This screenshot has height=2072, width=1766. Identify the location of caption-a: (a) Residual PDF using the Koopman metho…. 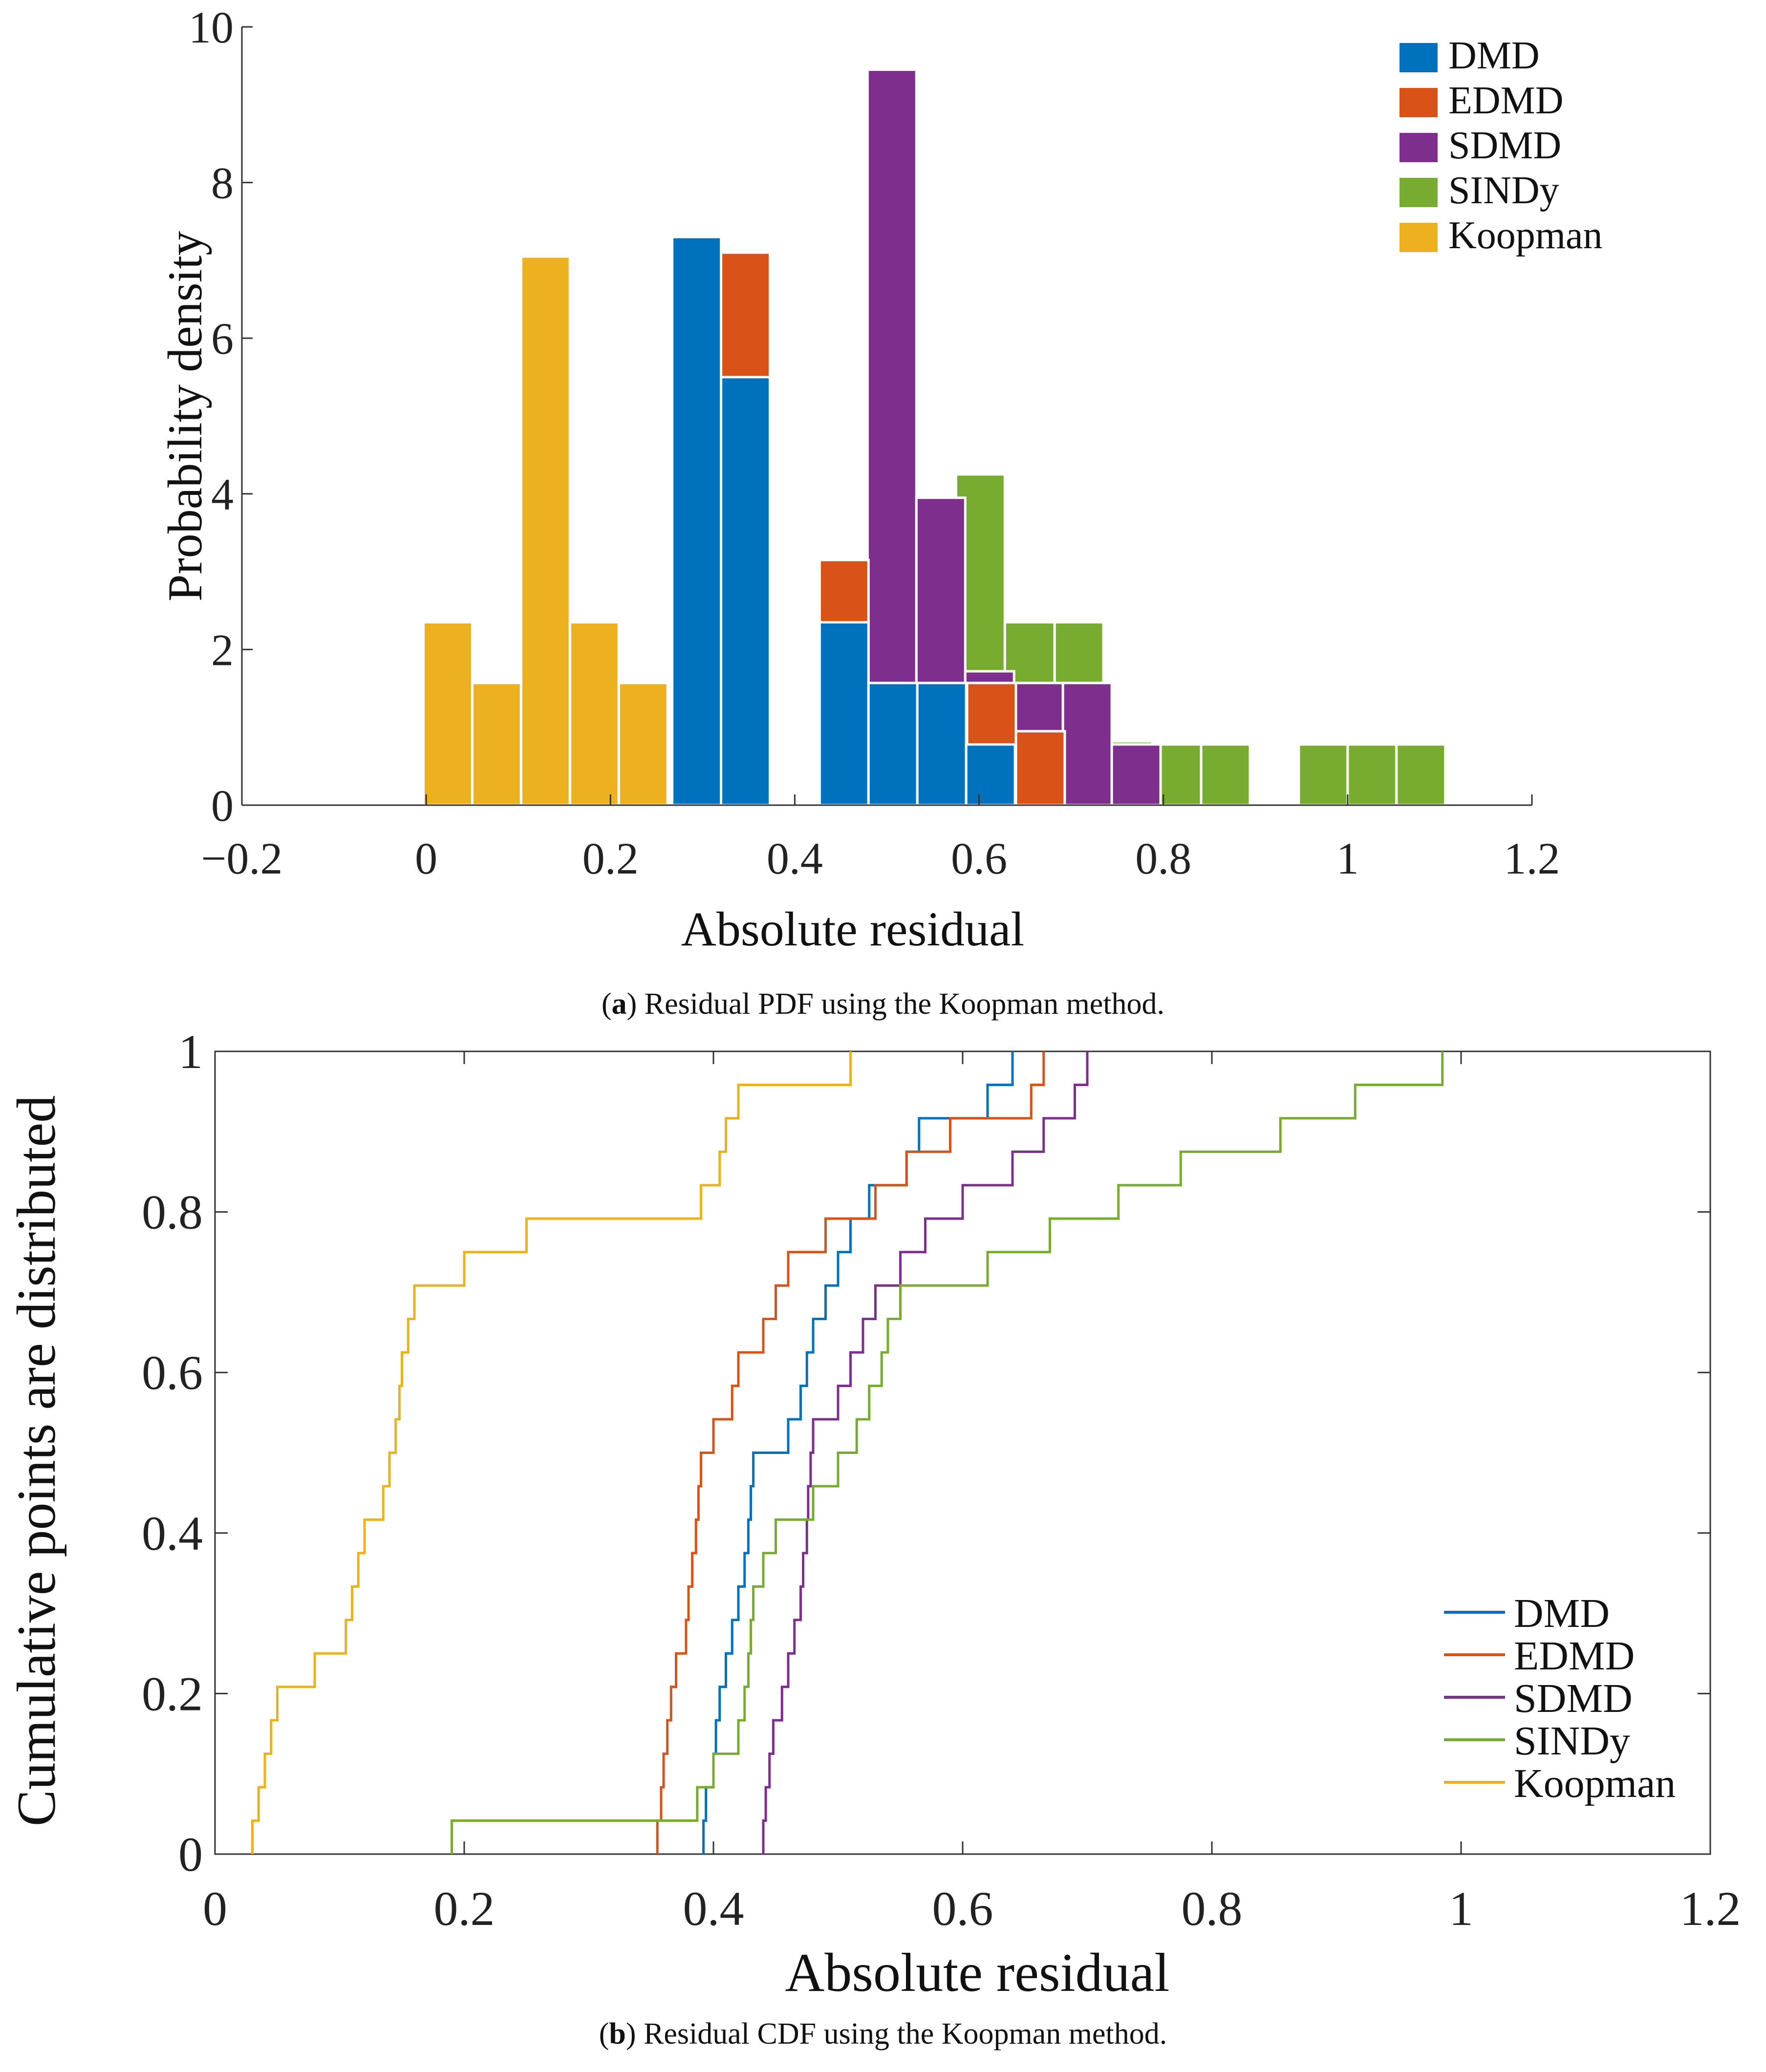
(883, 1004).